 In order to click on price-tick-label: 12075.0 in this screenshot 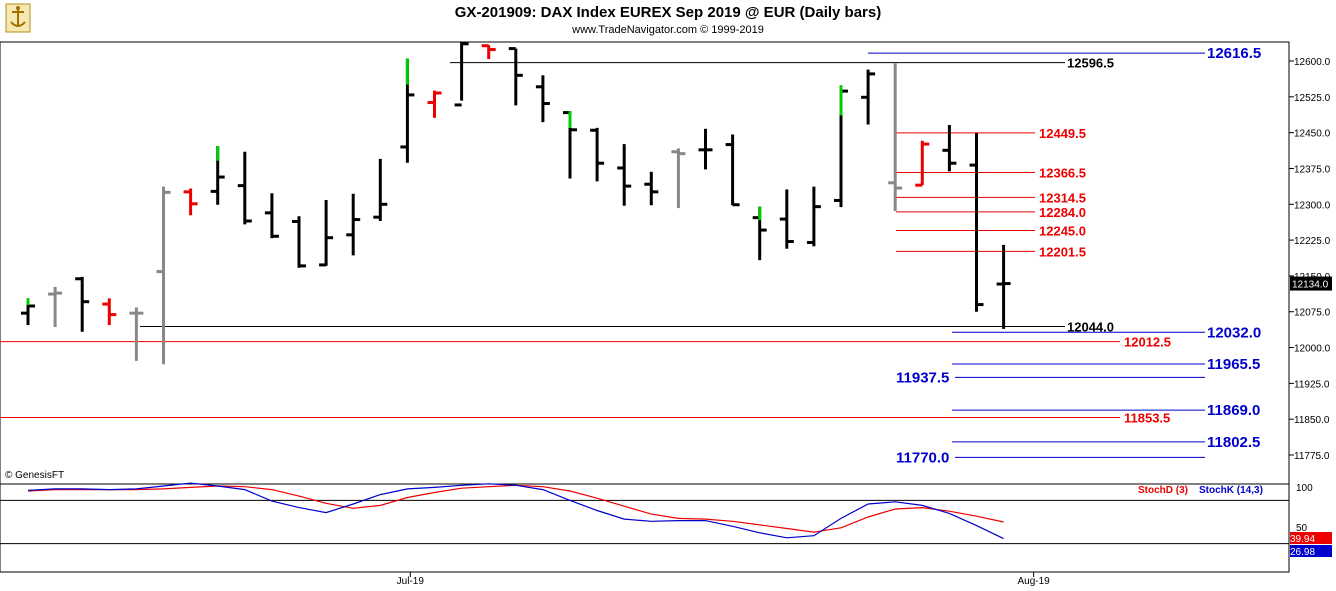, I will do `click(1312, 313)`.